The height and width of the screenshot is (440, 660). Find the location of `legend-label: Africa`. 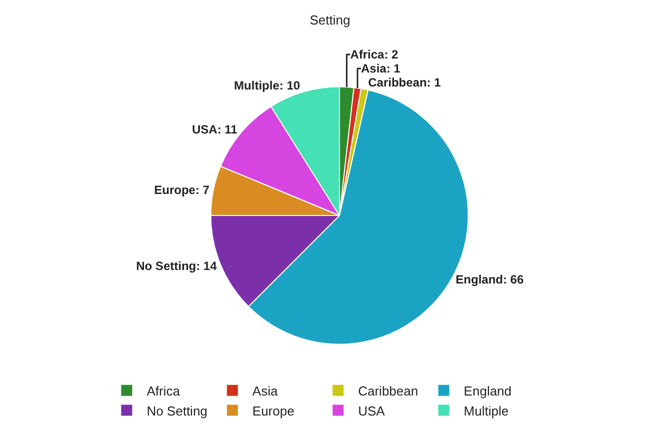

legend-label: Africa is located at coordinates (163, 390).